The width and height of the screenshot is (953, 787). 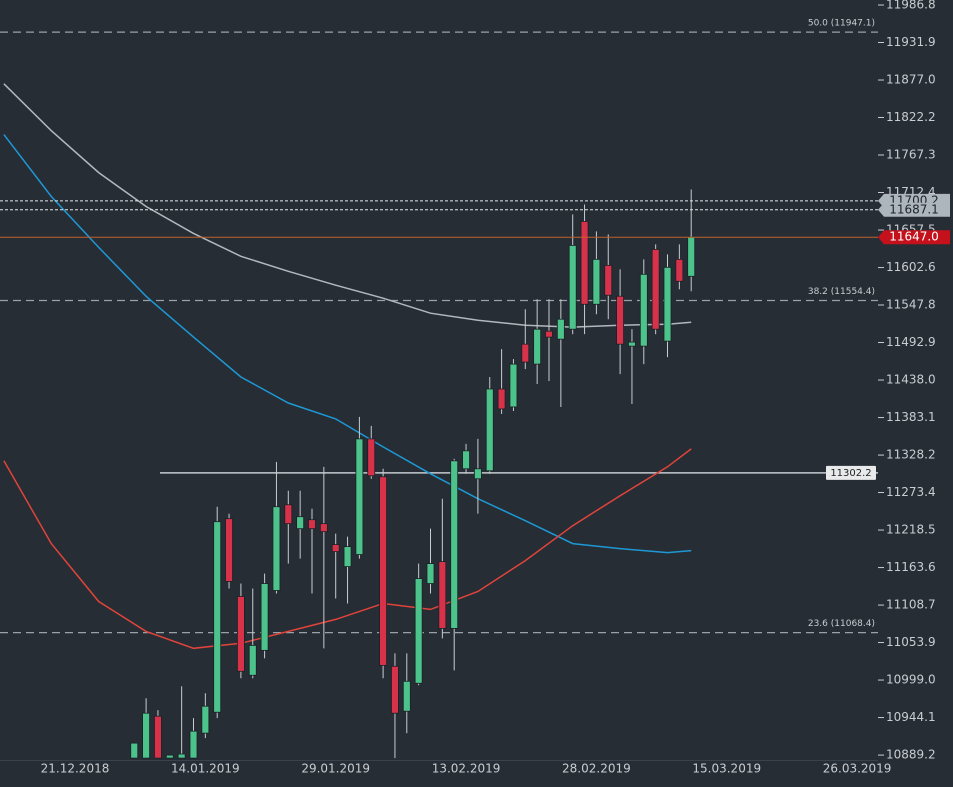 What do you see at coordinates (911, 42) in the screenshot?
I see `y-tick-label: 11931.9` at bounding box center [911, 42].